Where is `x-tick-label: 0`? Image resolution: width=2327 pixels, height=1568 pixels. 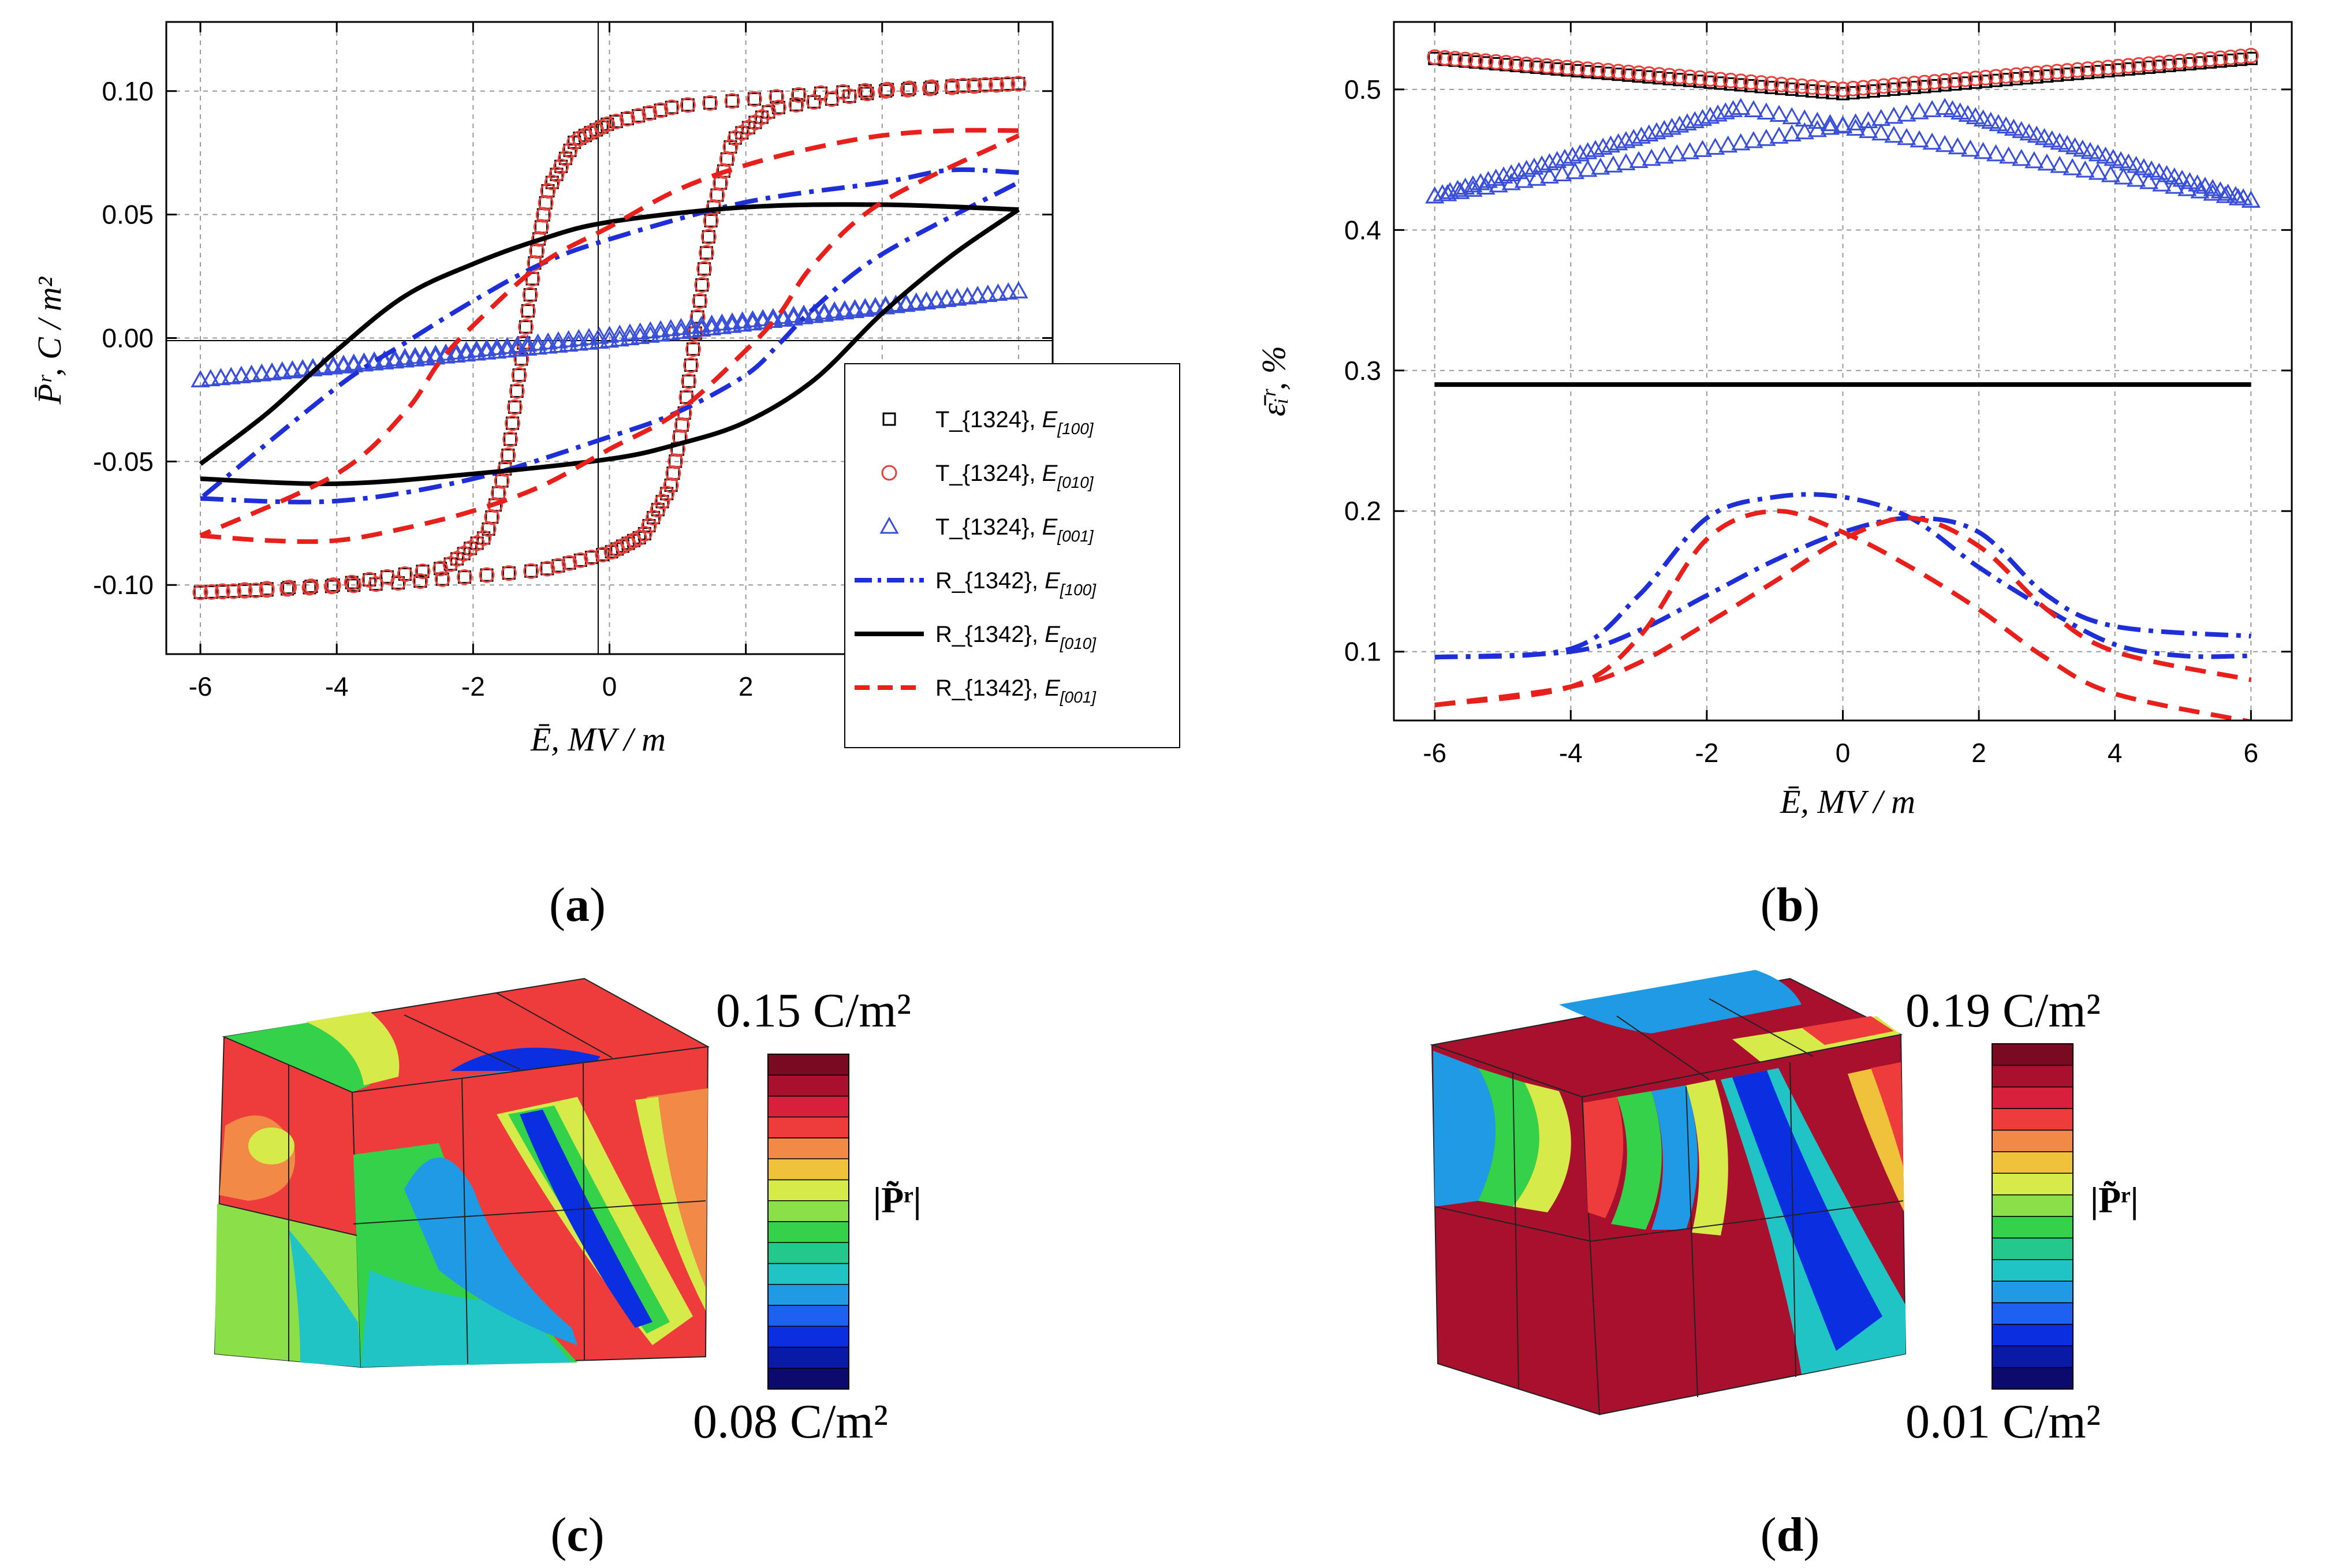
x-tick-label: 0 is located at coordinates (609, 686).